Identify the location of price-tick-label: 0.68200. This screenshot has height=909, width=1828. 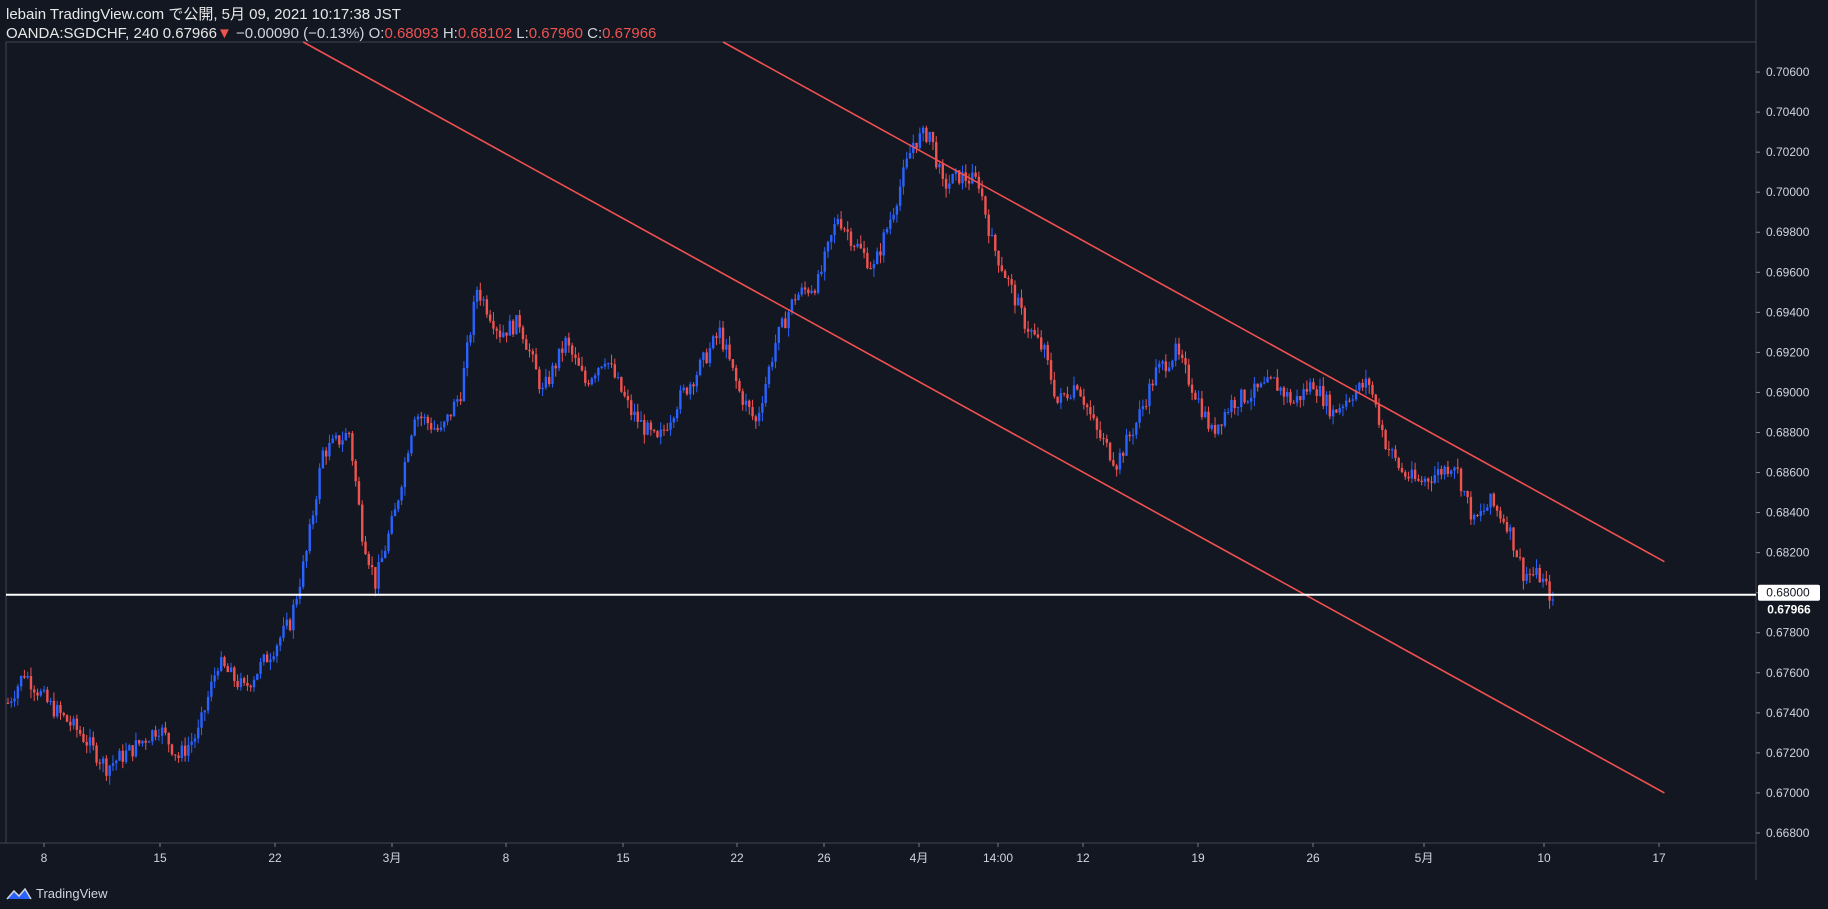
(1788, 553).